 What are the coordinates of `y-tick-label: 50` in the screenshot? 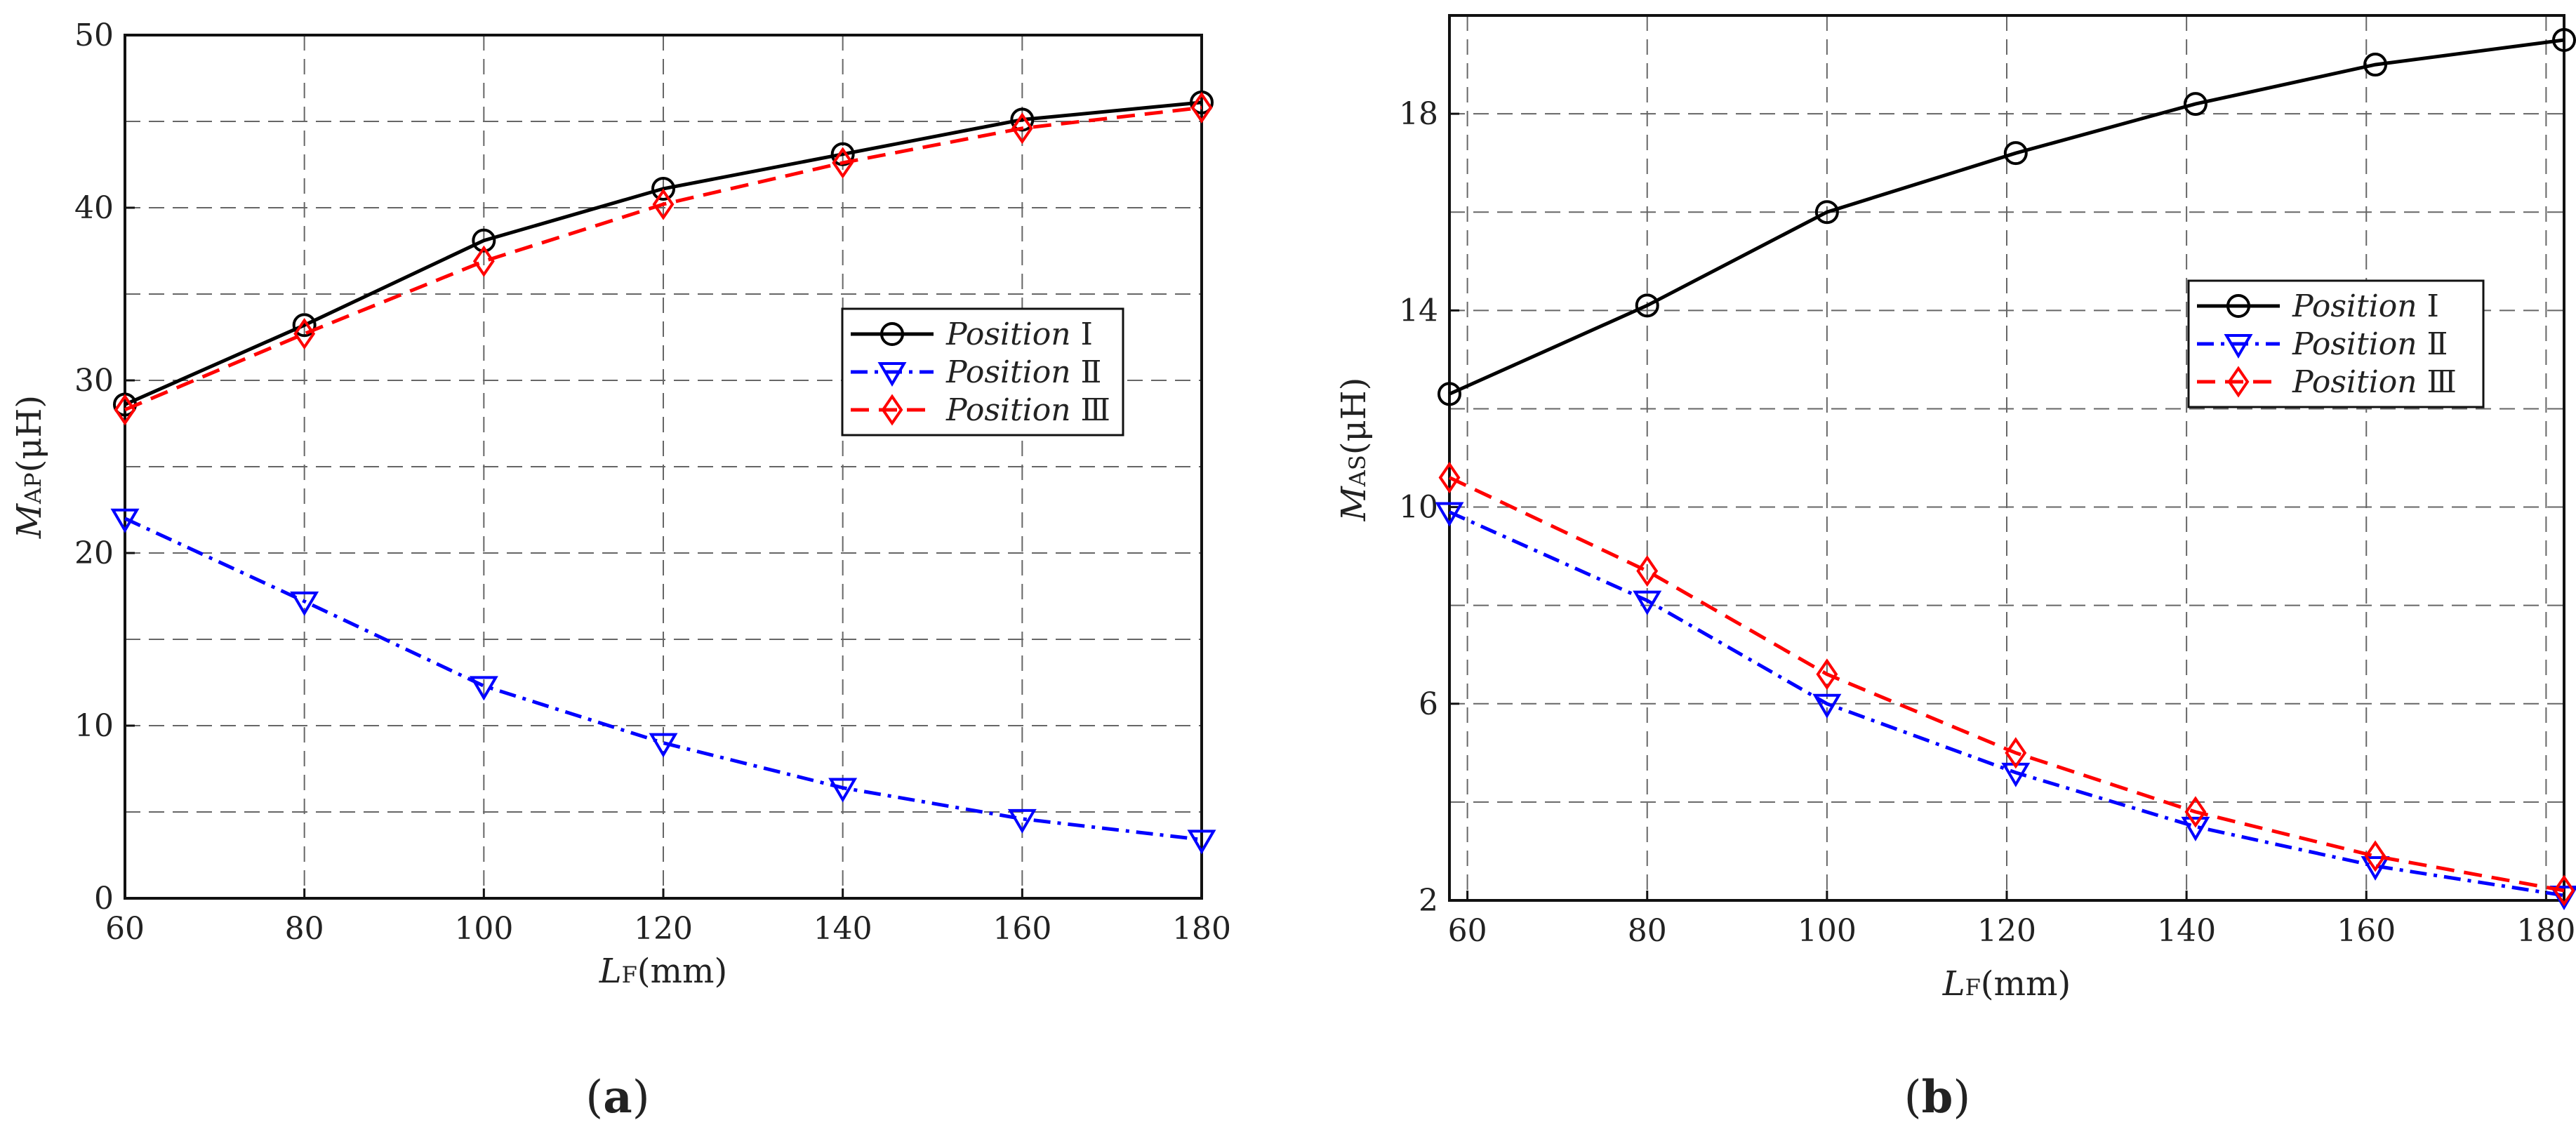 It's located at (94, 35).